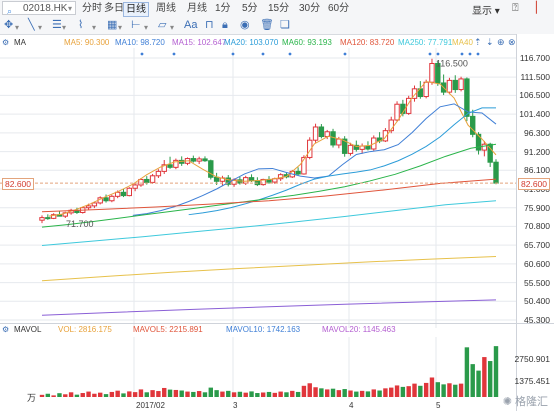 The image size is (554, 411). I want to click on ma-line-ma40, so click(269, 269).